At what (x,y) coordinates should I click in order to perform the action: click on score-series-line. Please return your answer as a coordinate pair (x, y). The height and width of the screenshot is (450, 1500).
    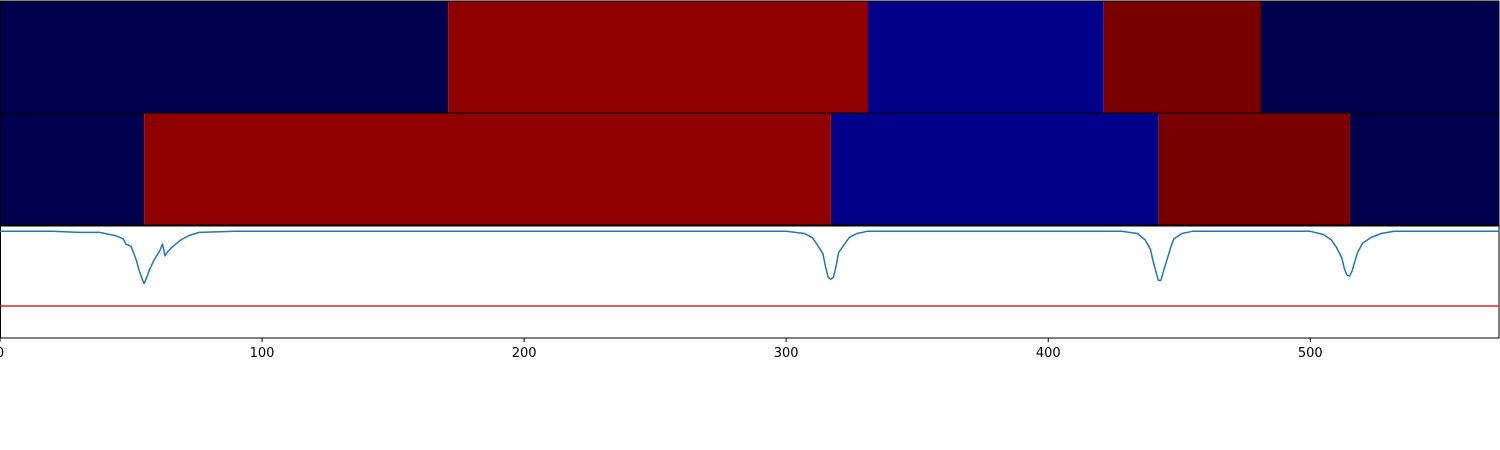
    Looking at the image, I should click on (749, 257).